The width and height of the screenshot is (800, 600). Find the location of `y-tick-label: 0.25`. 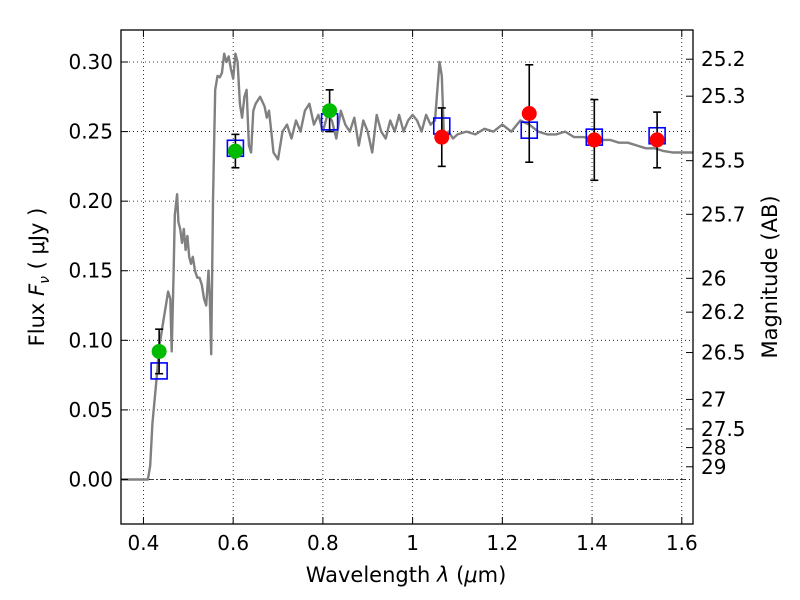

y-tick-label: 0.25 is located at coordinates (90, 132).